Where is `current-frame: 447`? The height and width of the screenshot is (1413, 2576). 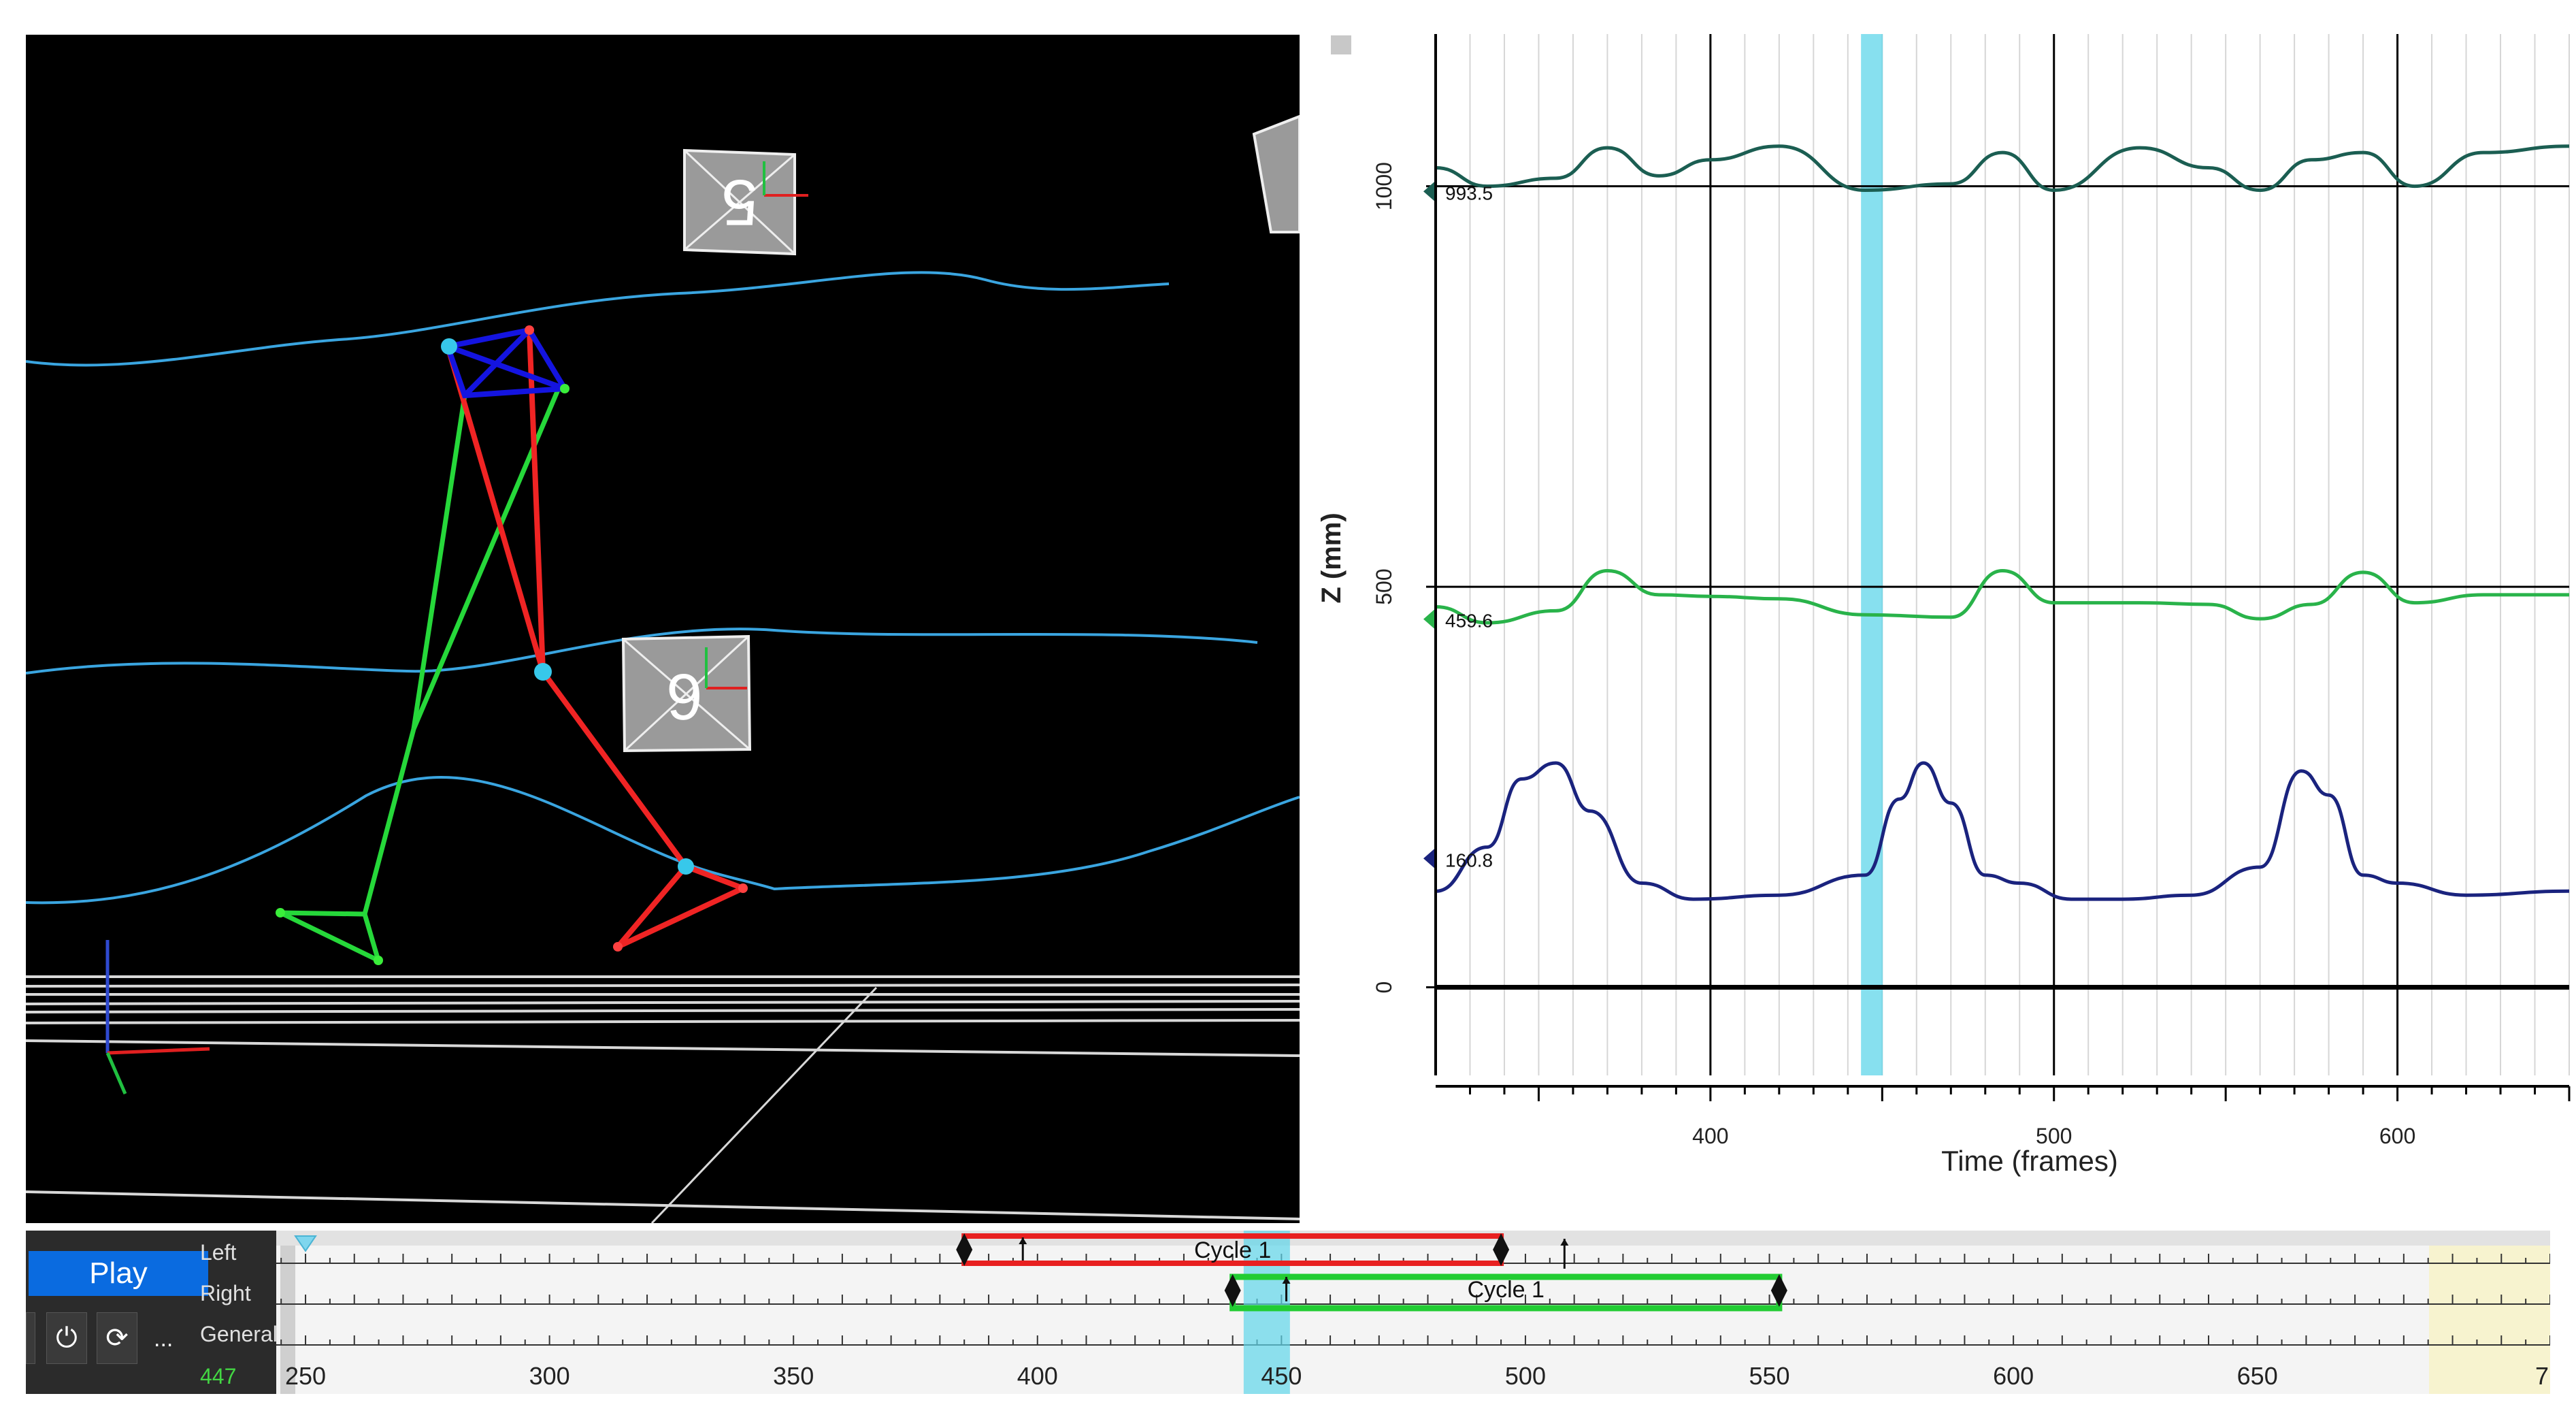 current-frame: 447 is located at coordinates (218, 1376).